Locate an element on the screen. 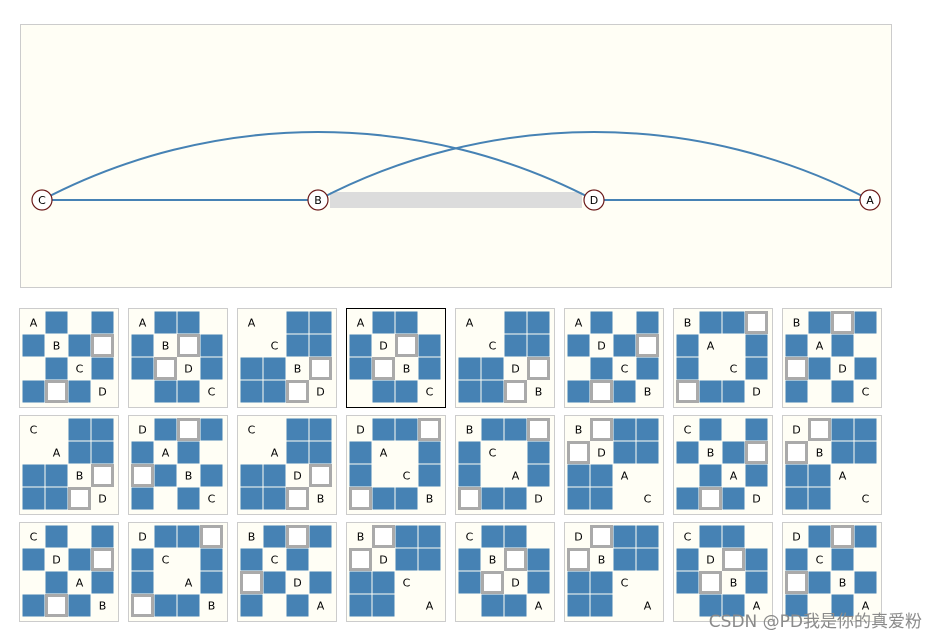  node is located at coordinates (318, 200).